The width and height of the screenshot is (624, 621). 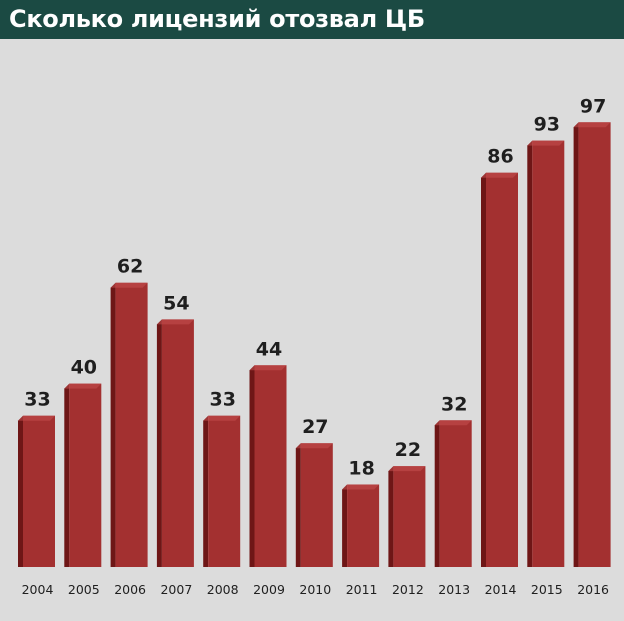 I want to click on value-label: 44, so click(x=269, y=349).